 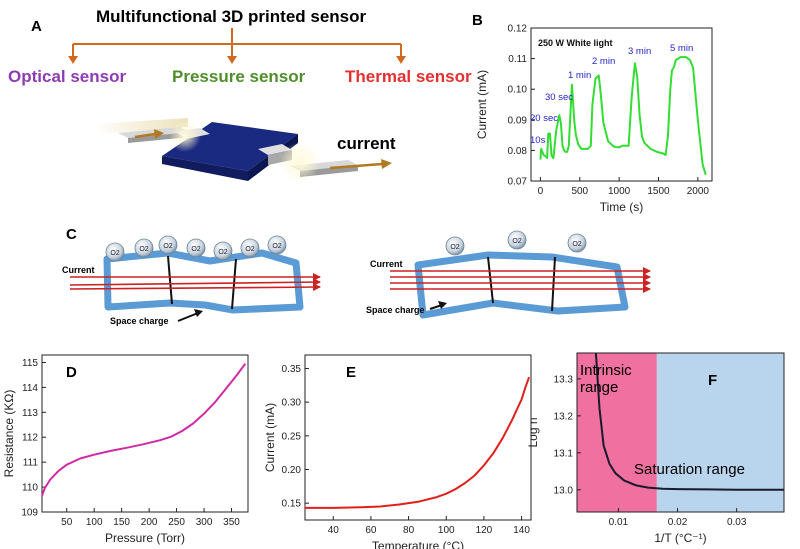 I want to click on y-tick-label: 110, so click(x=30, y=488).